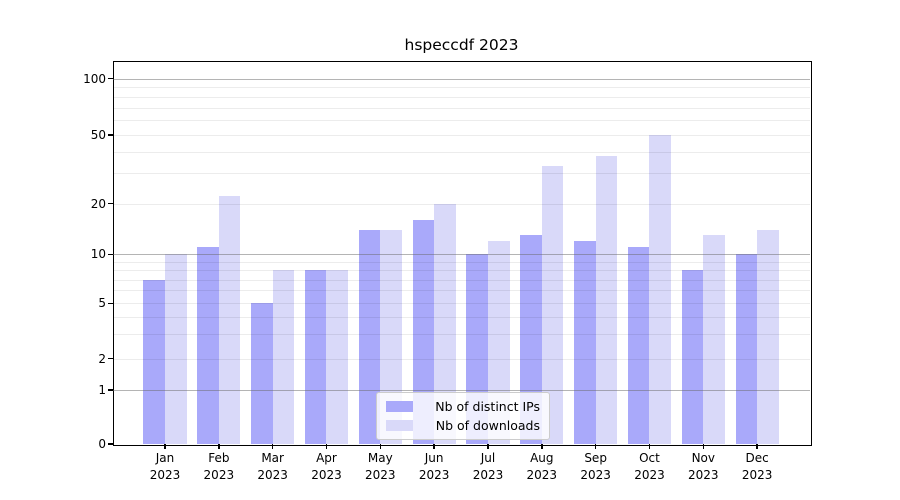 The height and width of the screenshot is (500, 900). What do you see at coordinates (638, 345) in the screenshot?
I see `bar-distinct-ips-oct` at bounding box center [638, 345].